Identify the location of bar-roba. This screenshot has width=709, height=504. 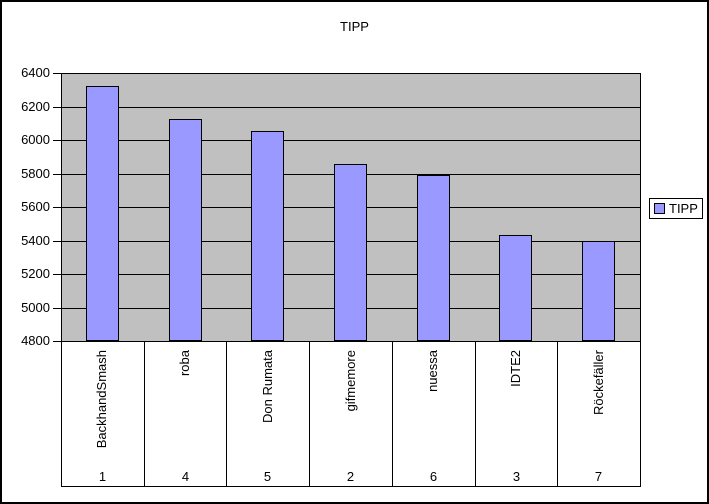
(185, 230).